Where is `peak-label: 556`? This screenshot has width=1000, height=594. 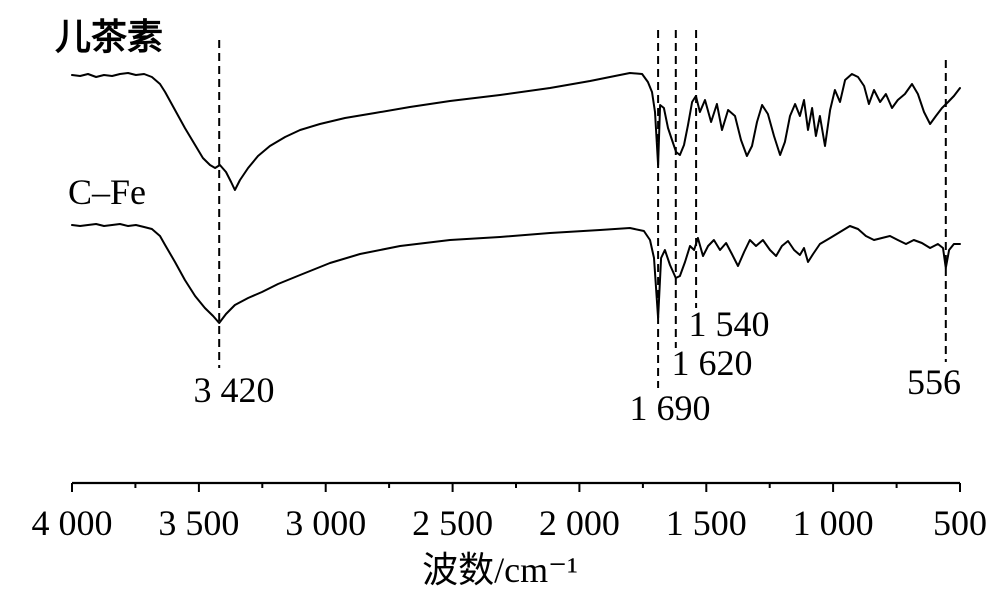
peak-label: 556 is located at coordinates (934, 382).